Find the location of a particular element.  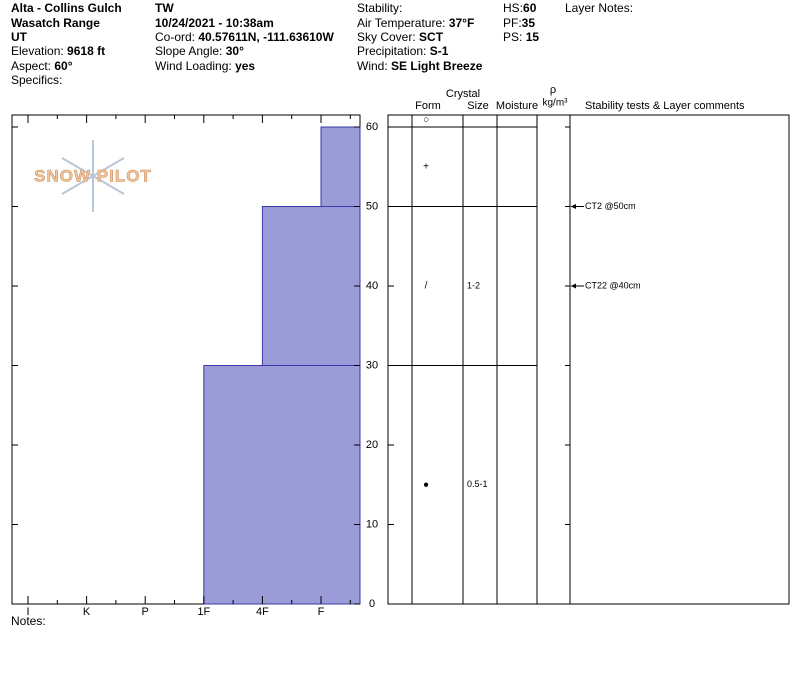

y-tick-label: 0 is located at coordinates (372, 604).